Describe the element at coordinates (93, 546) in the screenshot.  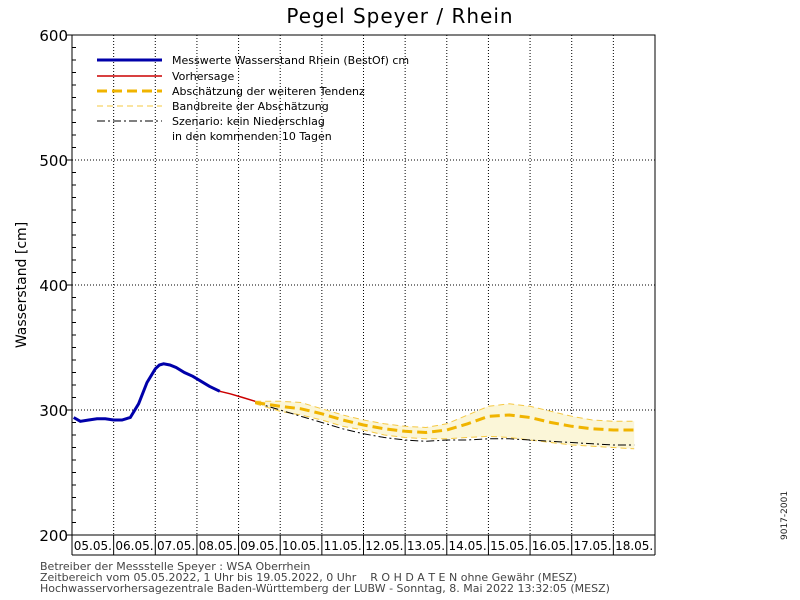
I see `x-tick-label: 05.05.` at that location.